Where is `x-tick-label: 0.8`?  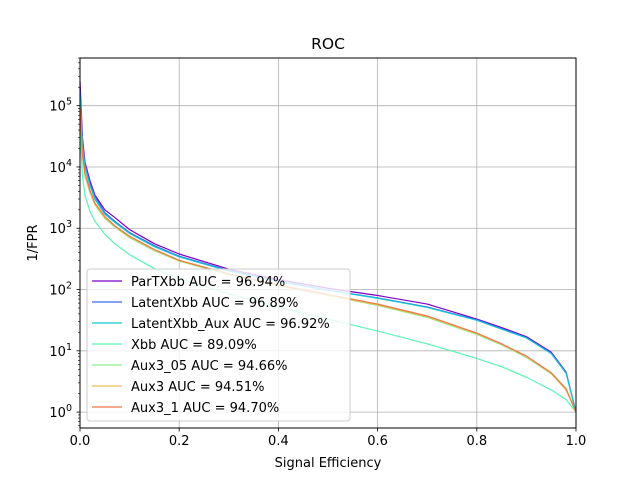 x-tick-label: 0.8 is located at coordinates (476, 441).